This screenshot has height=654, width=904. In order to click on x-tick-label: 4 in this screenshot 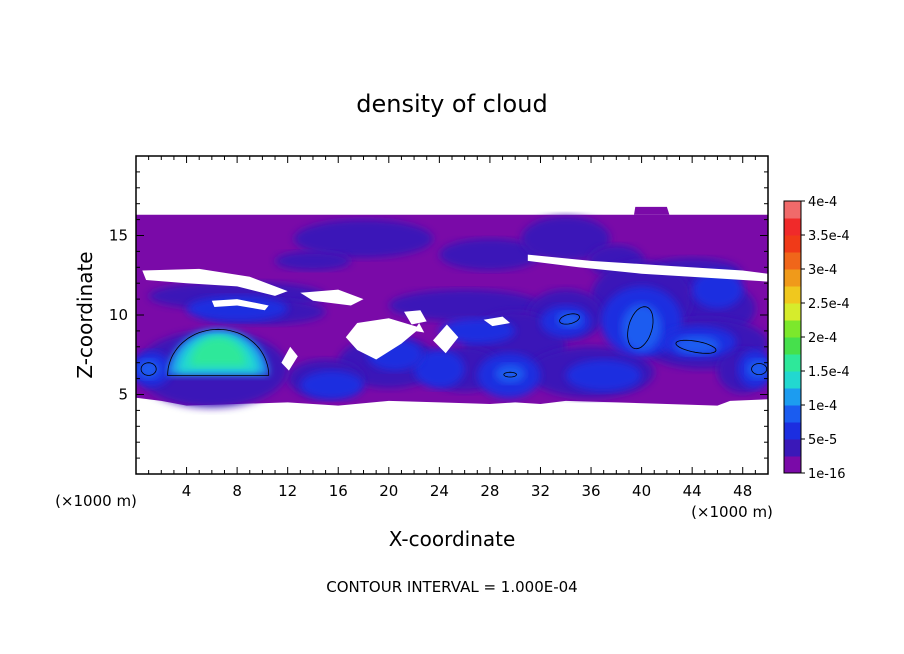, I will do `click(187, 491)`.